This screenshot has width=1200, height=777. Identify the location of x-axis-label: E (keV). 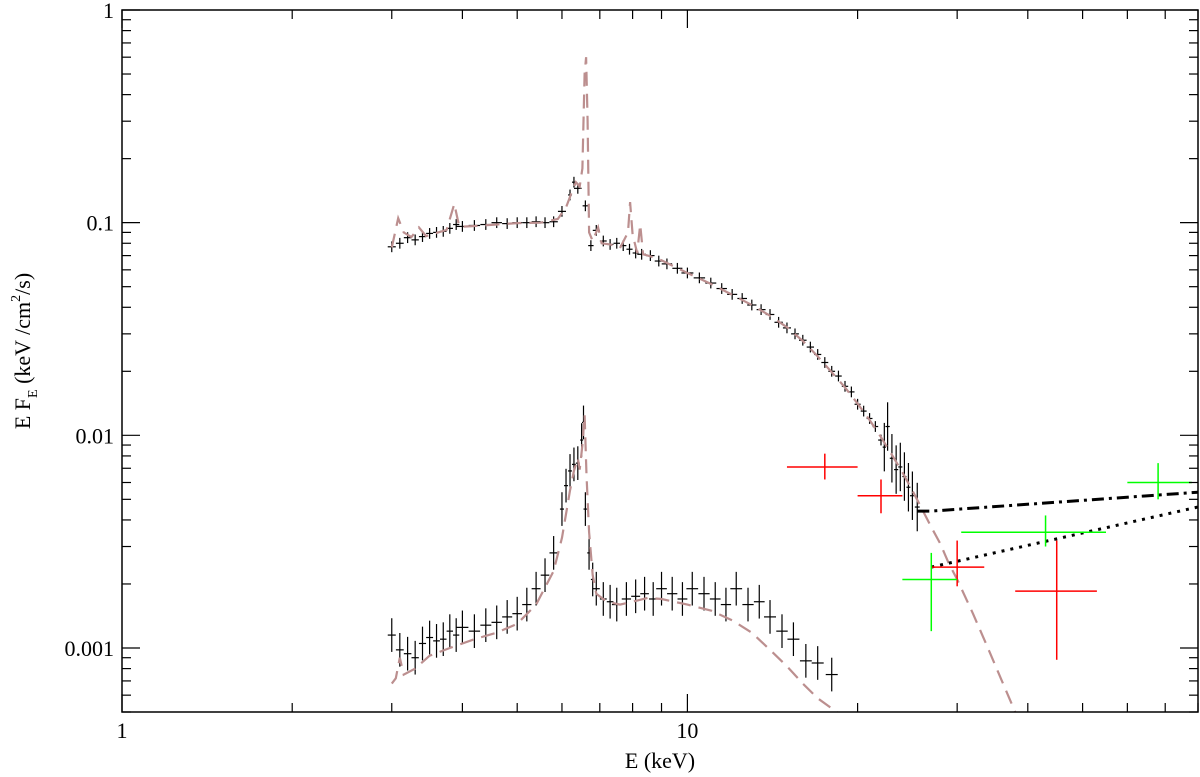
(660, 760).